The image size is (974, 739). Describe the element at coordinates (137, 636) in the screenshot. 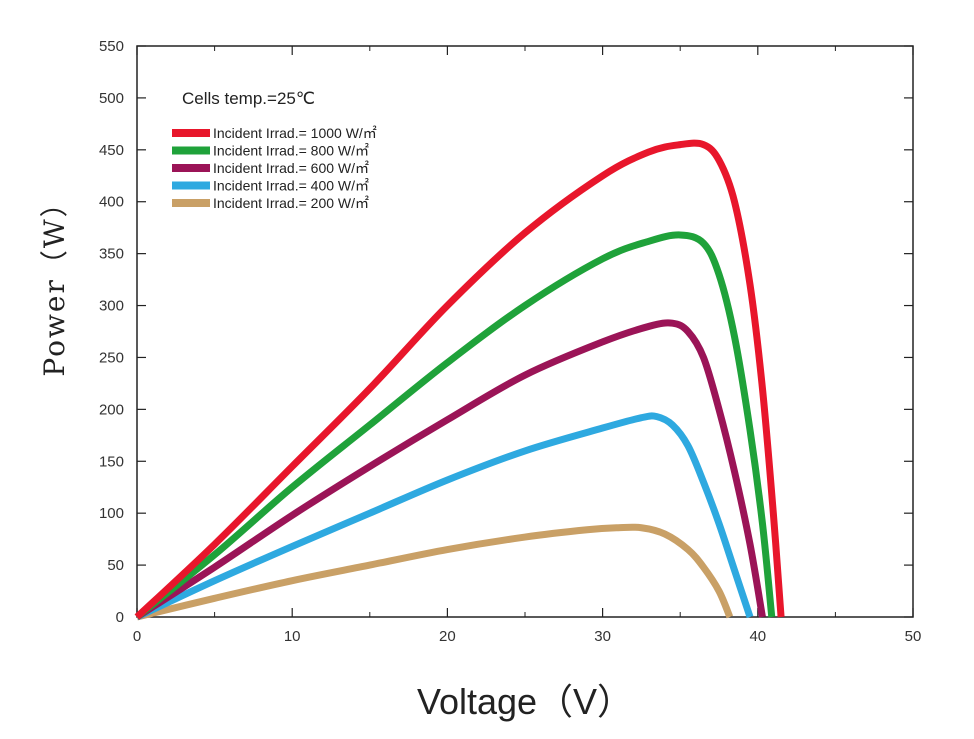

I see `x-tick-label: 0` at that location.